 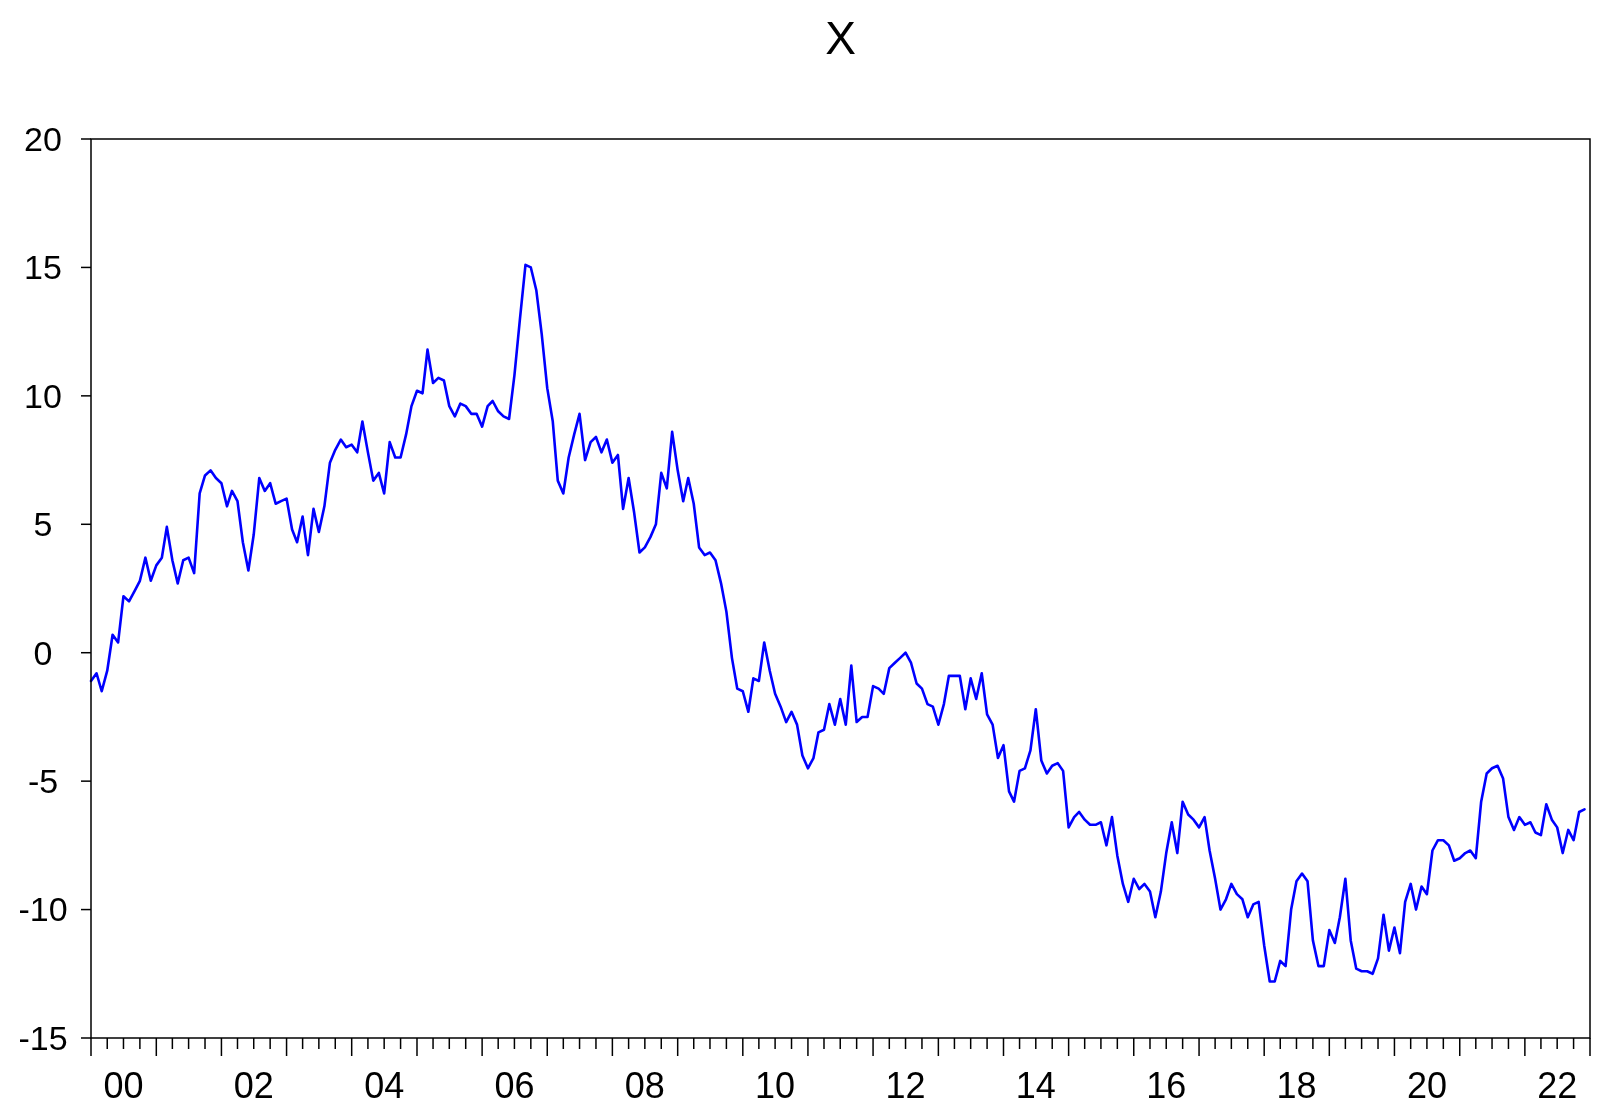 I want to click on x-tick-label: 16, so click(x=1166, y=1085).